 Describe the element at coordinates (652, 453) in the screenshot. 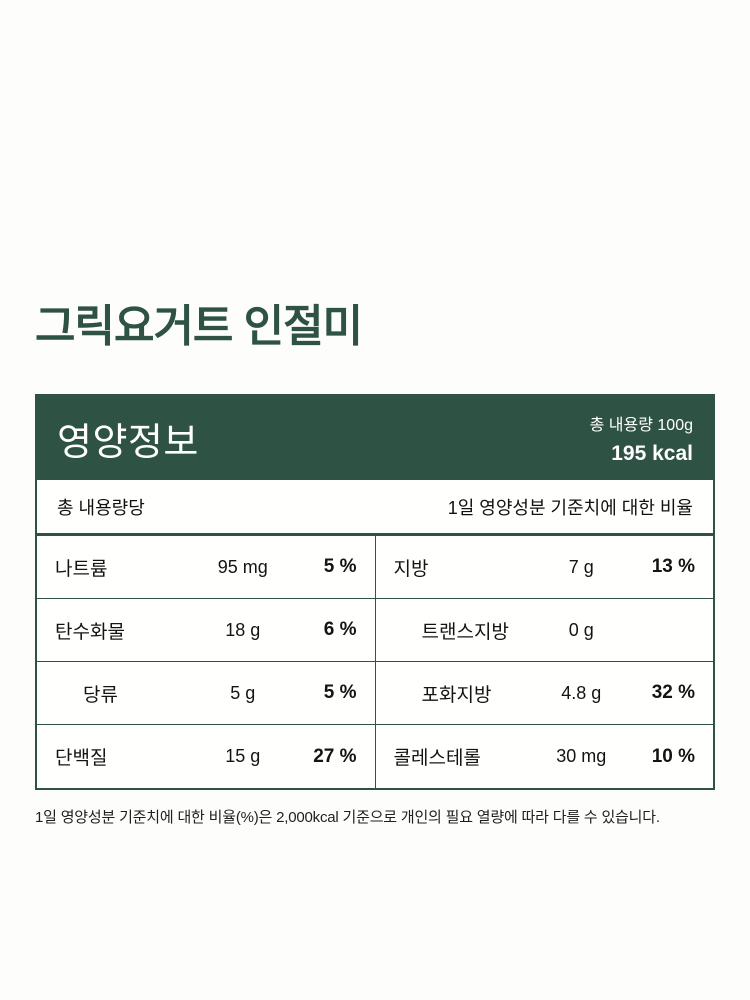

I see `calories-value: 195 kcal` at that location.